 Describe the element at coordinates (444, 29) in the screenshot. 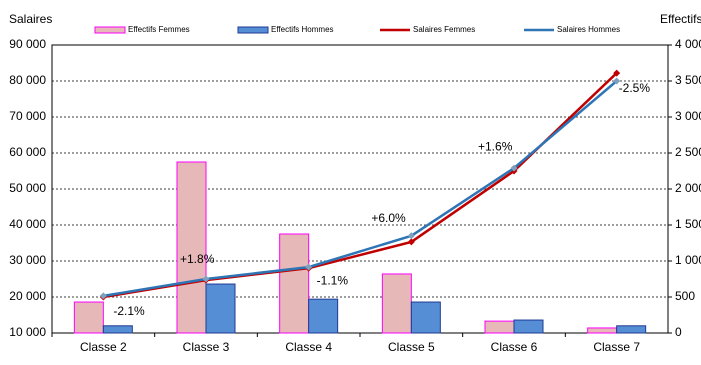

I see `legend-label: Salaires Femmes` at that location.